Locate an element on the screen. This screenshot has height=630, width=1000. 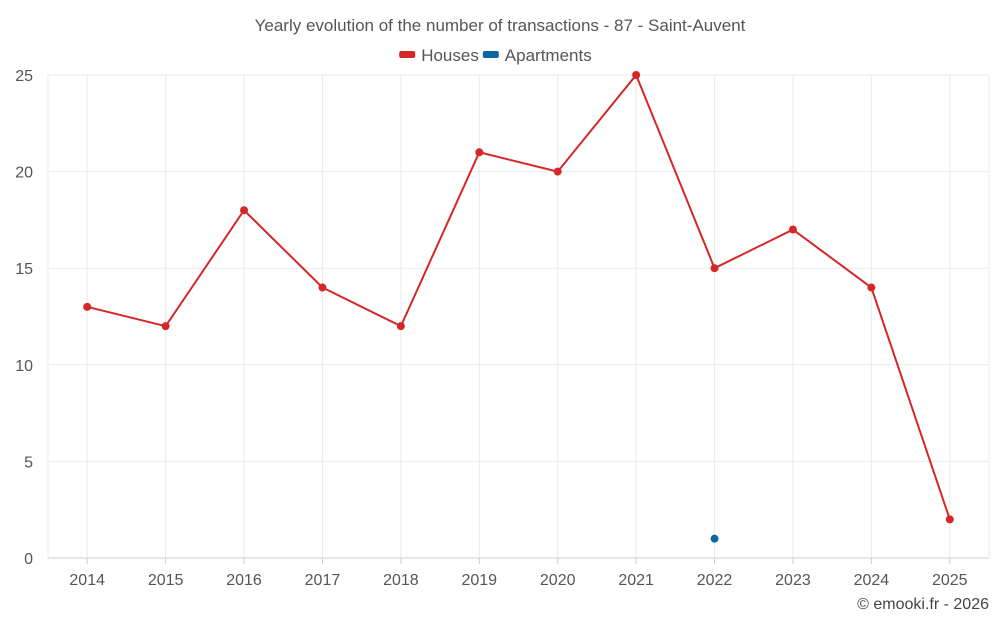
x-tick-label: 2015 is located at coordinates (166, 580).